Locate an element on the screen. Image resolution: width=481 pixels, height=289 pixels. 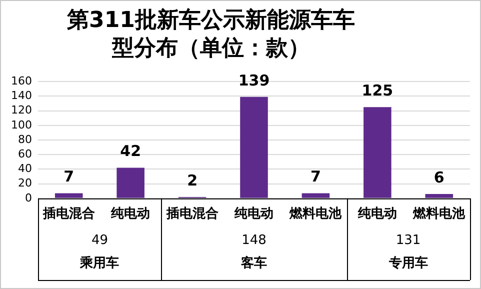
y-tick-label: 40 is located at coordinates (25, 169).